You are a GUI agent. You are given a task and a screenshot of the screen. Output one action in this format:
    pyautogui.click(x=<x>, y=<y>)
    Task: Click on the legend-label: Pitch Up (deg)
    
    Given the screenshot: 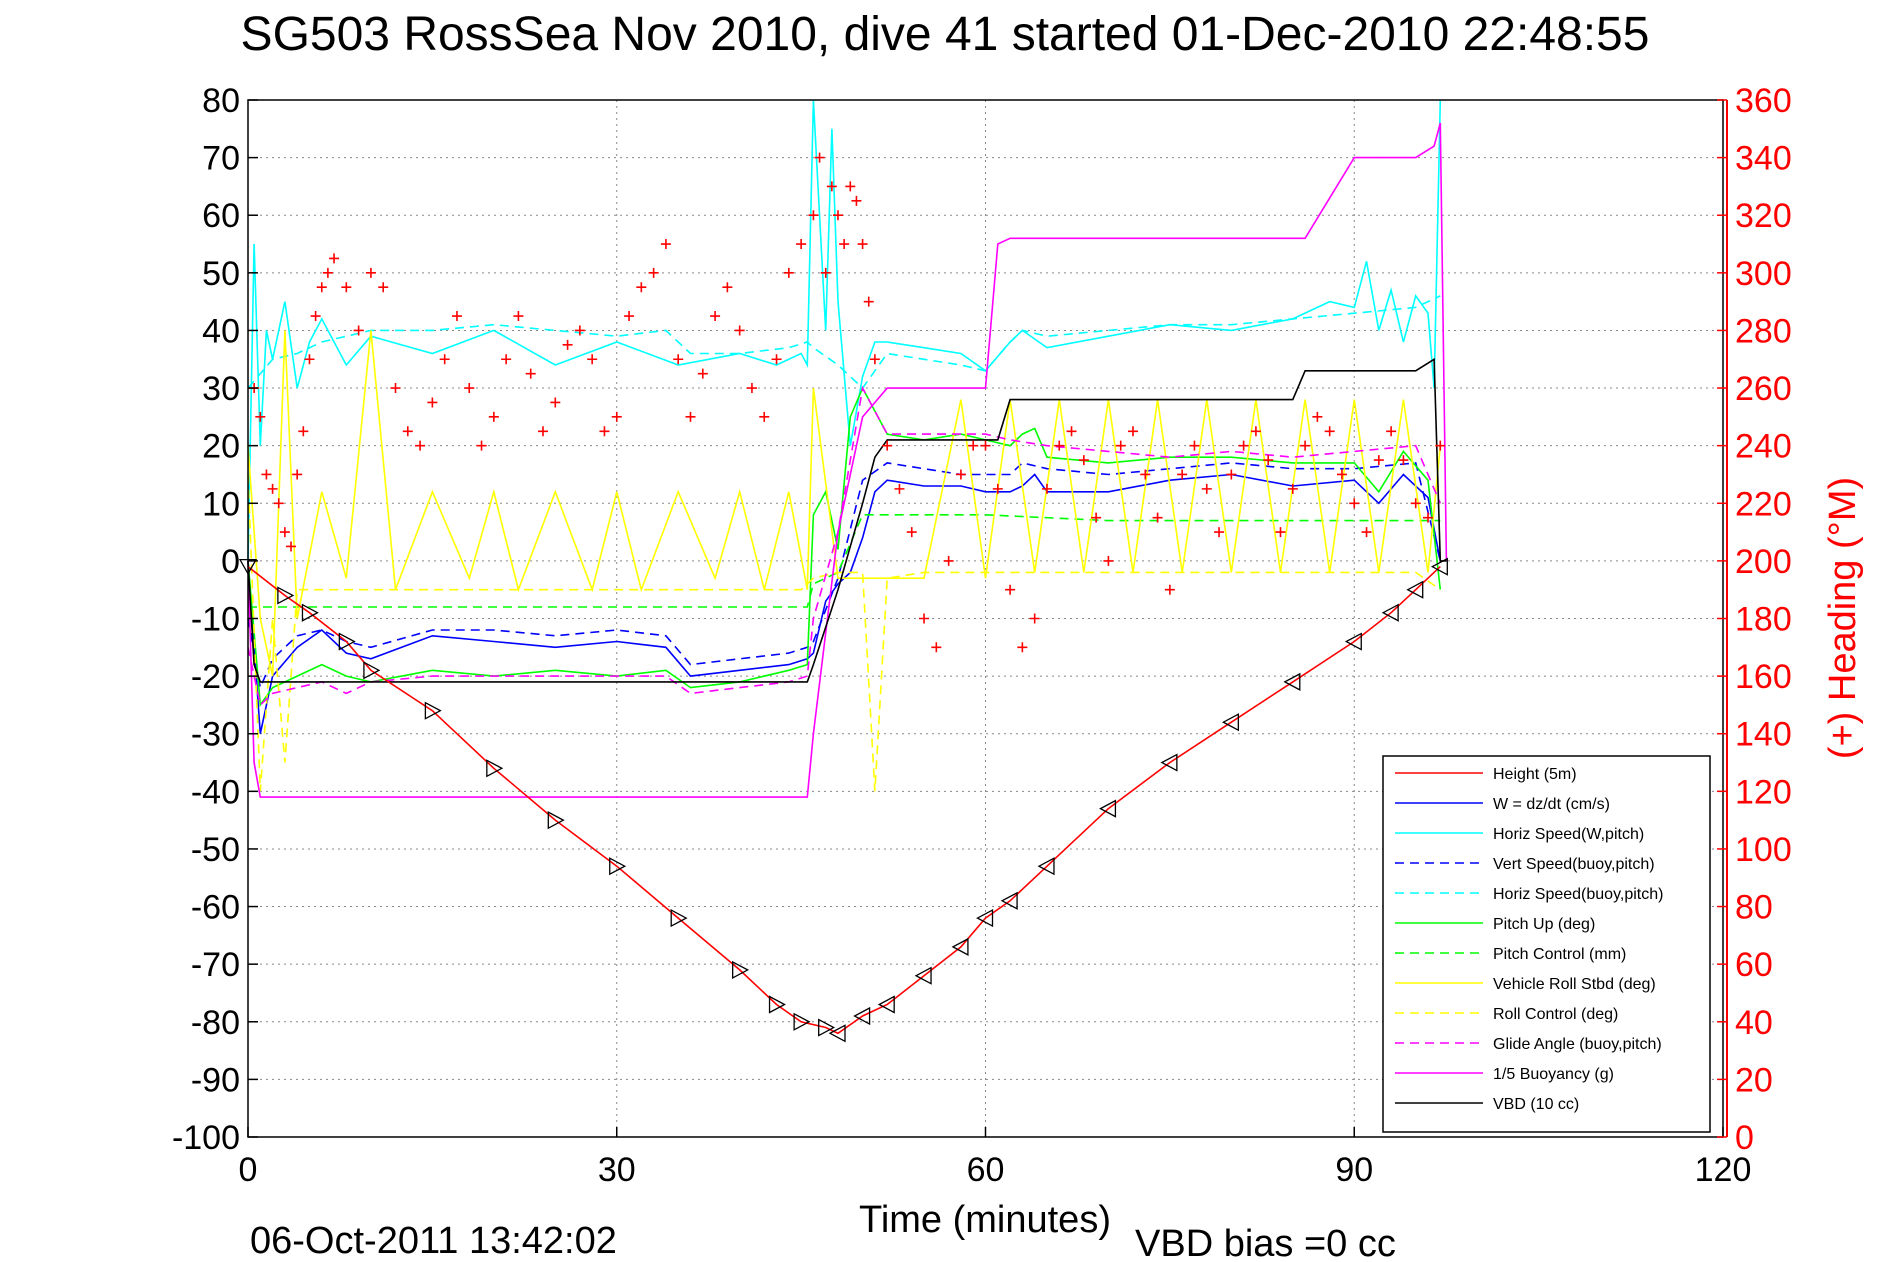 What is the action you would take?
    pyautogui.click(x=1544, y=924)
    